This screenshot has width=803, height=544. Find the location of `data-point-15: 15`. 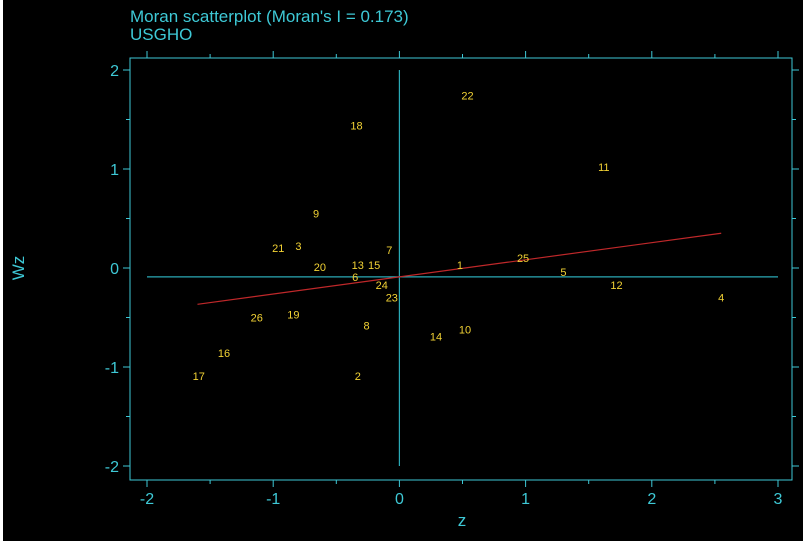

data-point-15: 15 is located at coordinates (374, 266).